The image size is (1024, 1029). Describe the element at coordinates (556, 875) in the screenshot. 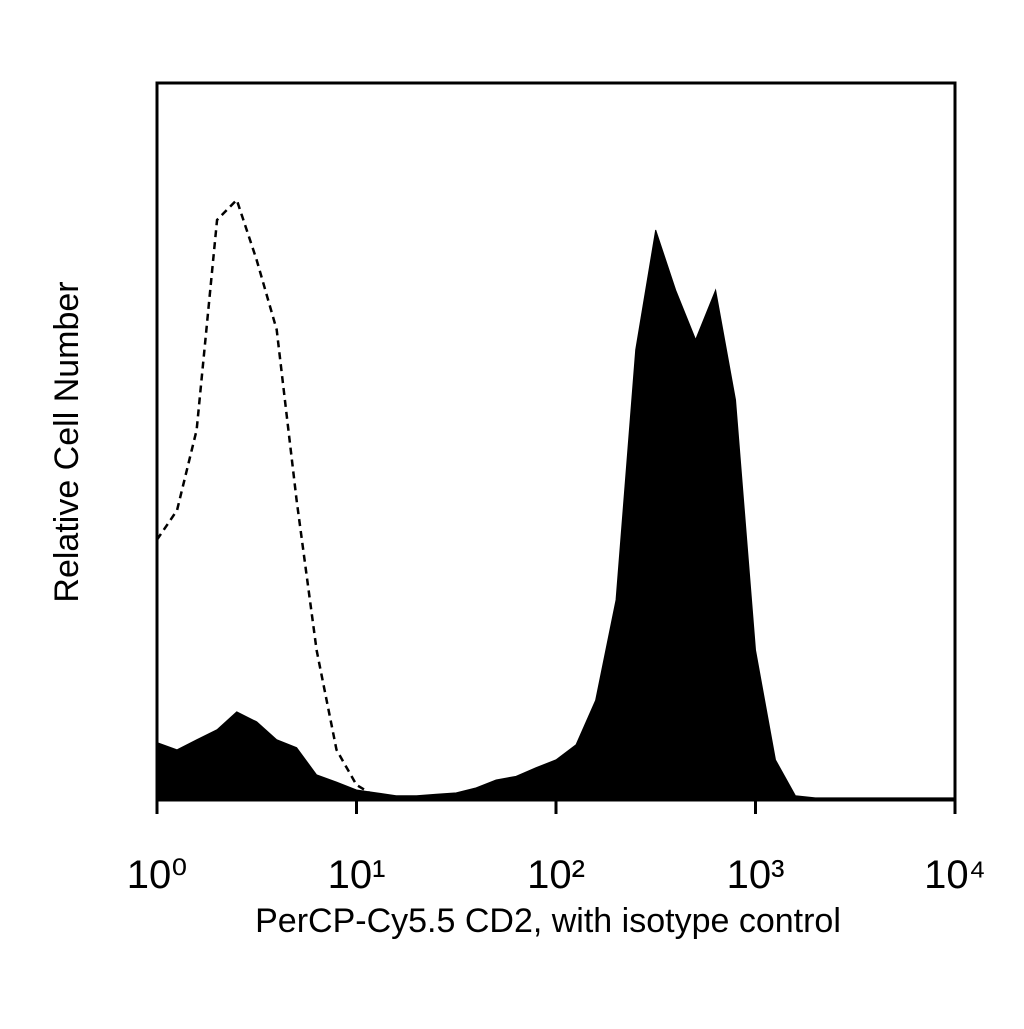

I see `x-tick-label: 10²` at that location.